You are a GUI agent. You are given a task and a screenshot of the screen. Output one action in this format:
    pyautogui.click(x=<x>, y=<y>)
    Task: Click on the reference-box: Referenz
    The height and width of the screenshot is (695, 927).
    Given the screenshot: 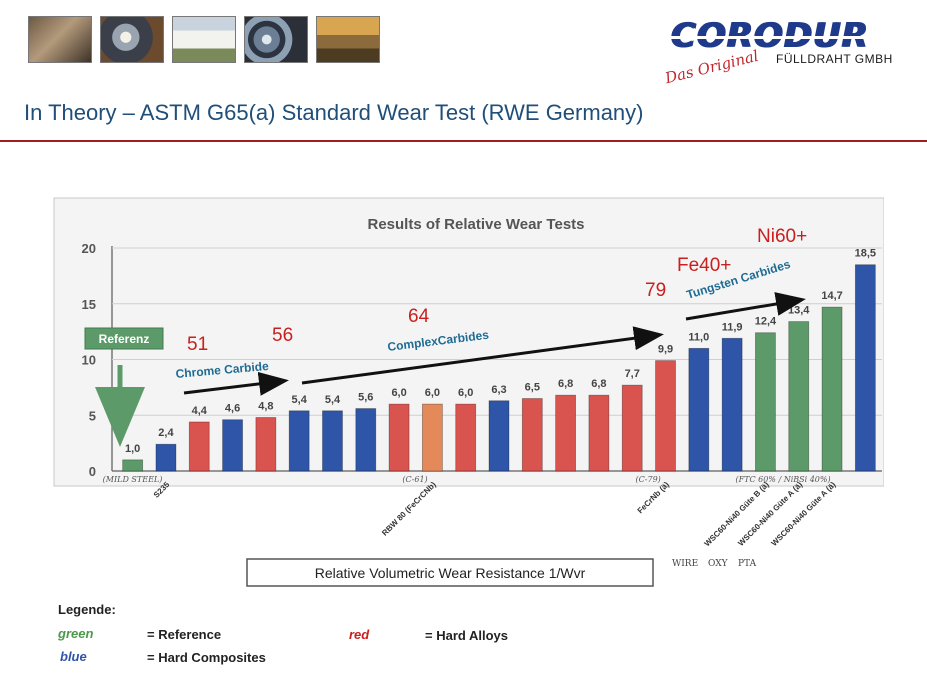 What is the action you would take?
    pyautogui.click(x=124, y=387)
    